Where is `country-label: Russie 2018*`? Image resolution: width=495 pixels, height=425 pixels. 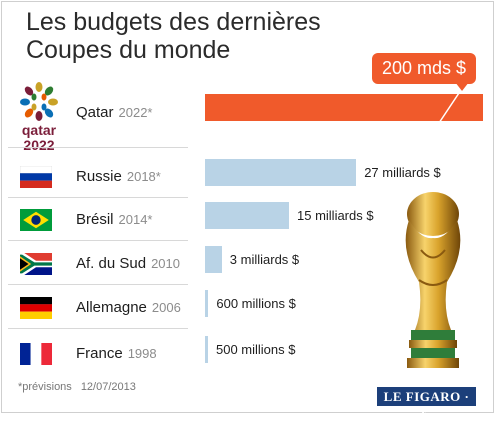
country-label: Russie 2018* is located at coordinates (118, 176).